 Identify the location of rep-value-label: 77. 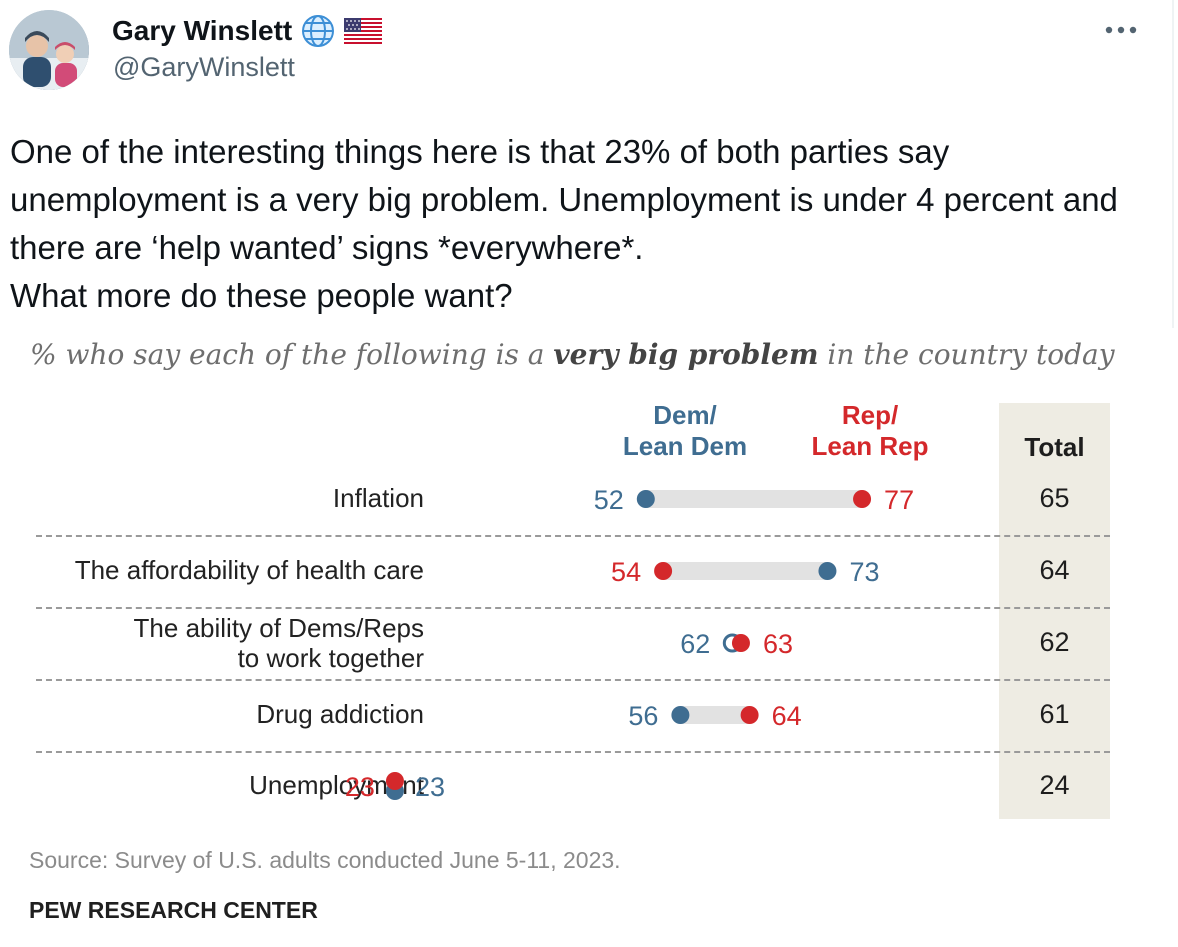
(899, 500).